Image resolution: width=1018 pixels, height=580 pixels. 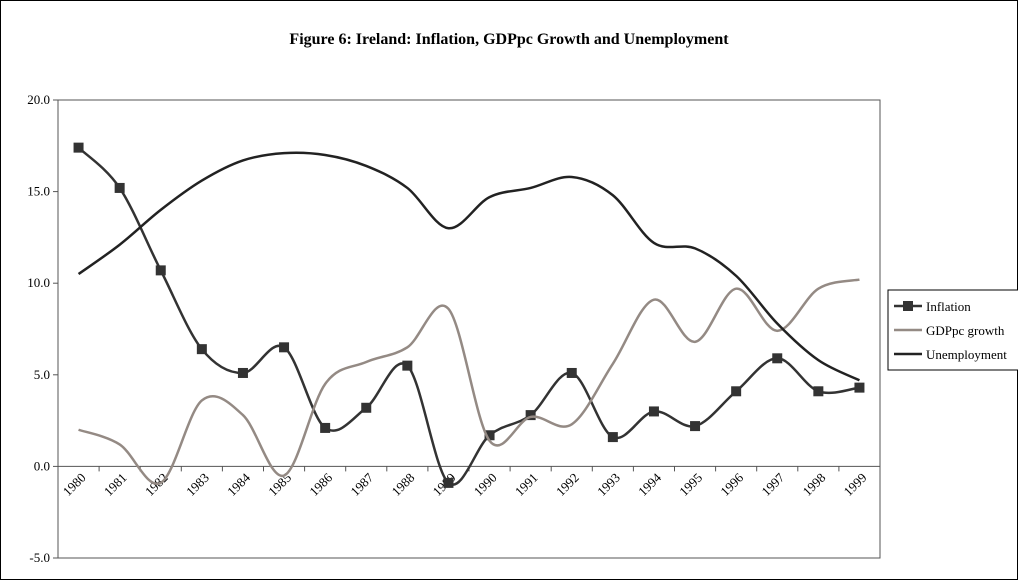 What do you see at coordinates (908, 306) in the screenshot?
I see `legend-marker` at bounding box center [908, 306].